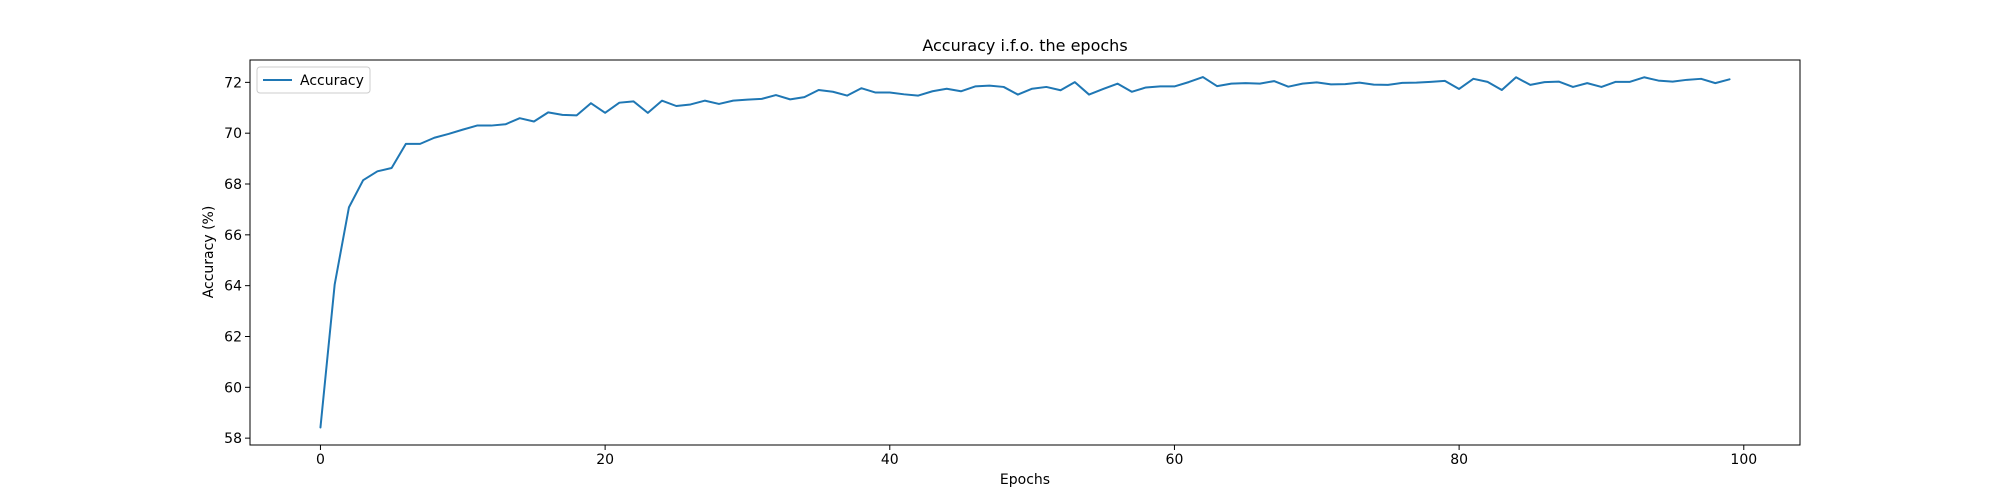 The width and height of the screenshot is (2000, 500). Describe the element at coordinates (233, 287) in the screenshot. I see `y-tick-label: 64` at that location.